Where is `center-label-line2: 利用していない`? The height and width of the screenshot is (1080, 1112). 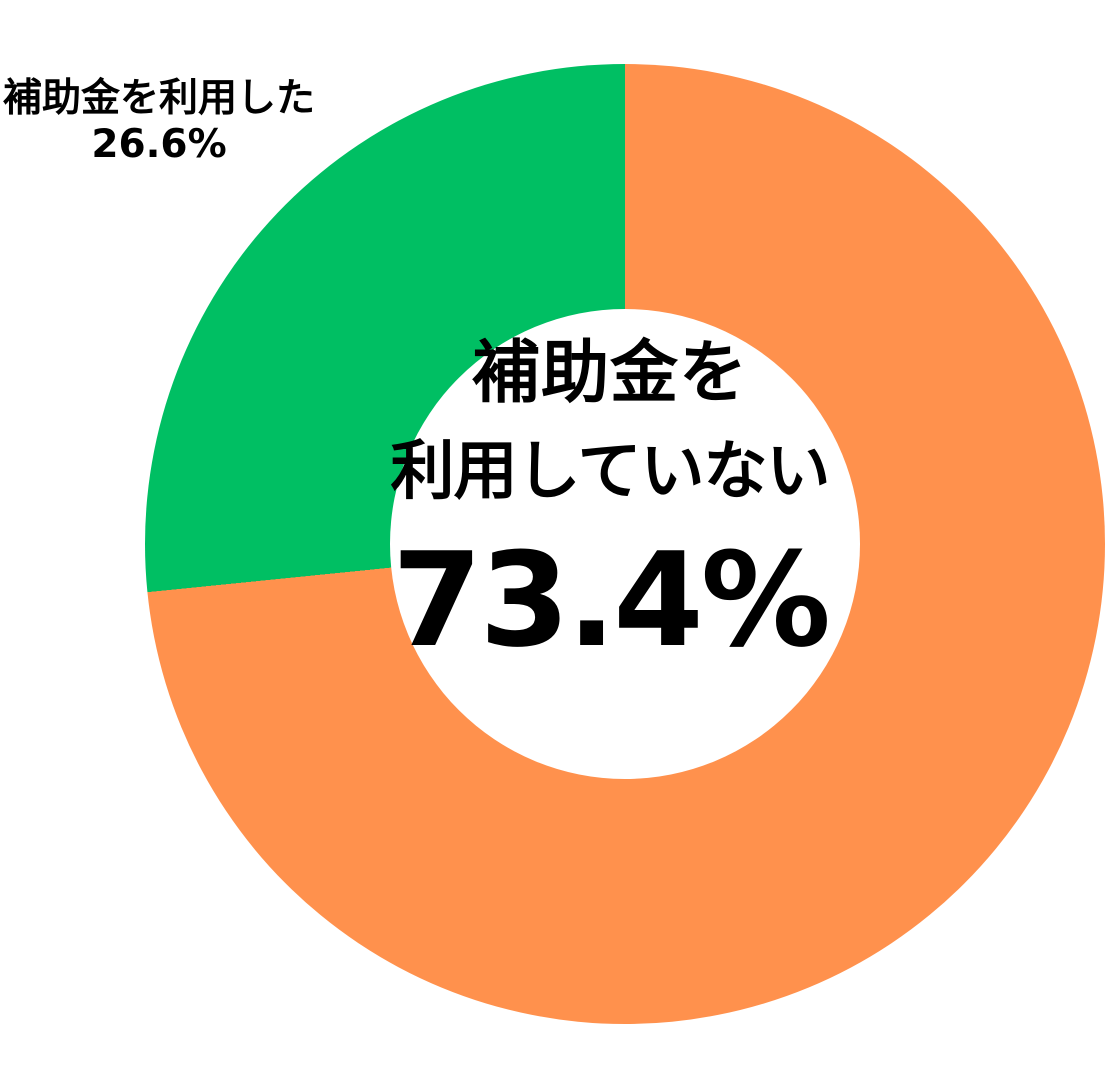 center-label-line2: 利用していない is located at coordinates (610, 472).